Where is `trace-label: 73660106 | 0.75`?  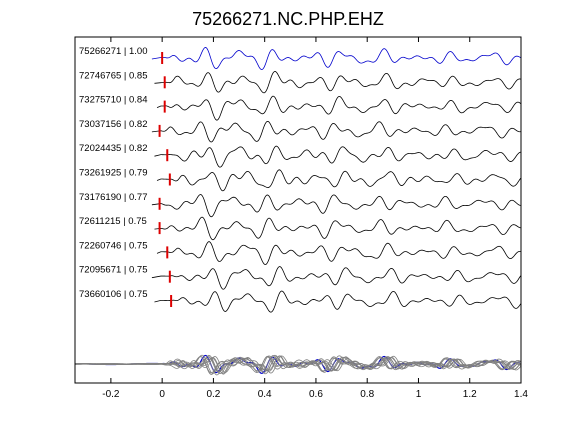
trace-label: 73660106 | 0.75 is located at coordinates (113, 294).